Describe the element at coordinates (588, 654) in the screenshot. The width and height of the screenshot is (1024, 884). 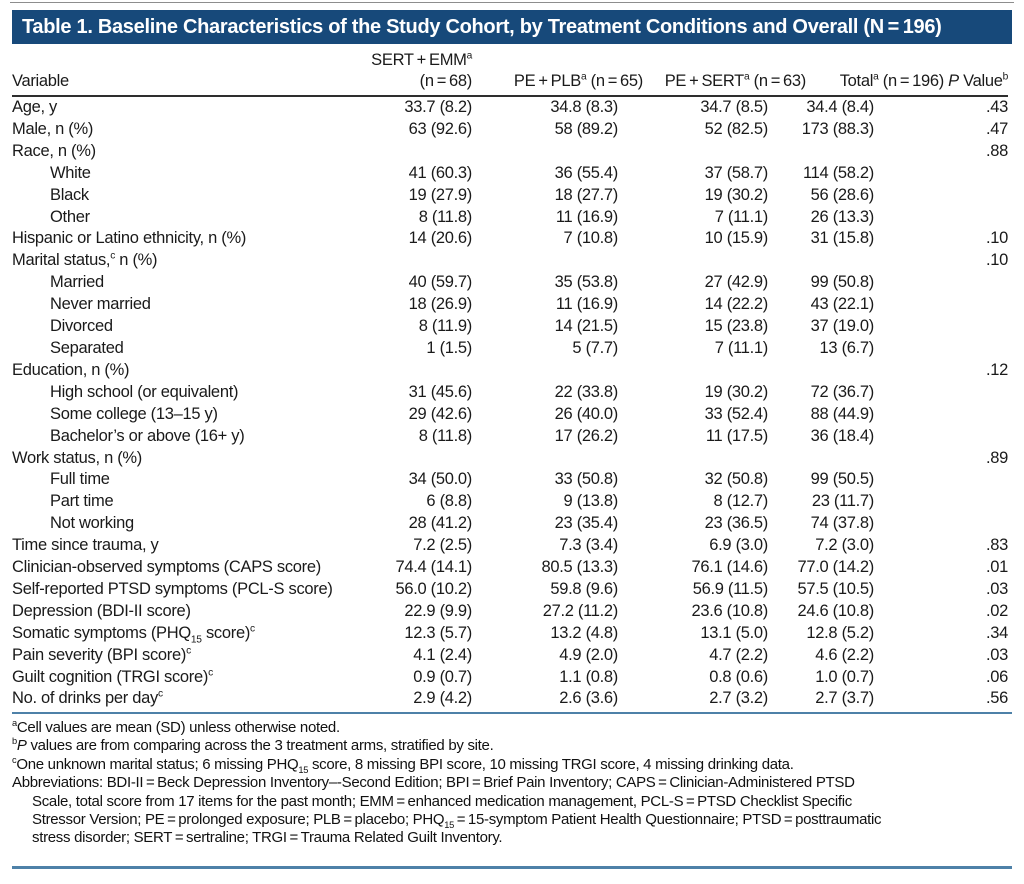
I see `value-cell: 4.9 (2.0)` at that location.